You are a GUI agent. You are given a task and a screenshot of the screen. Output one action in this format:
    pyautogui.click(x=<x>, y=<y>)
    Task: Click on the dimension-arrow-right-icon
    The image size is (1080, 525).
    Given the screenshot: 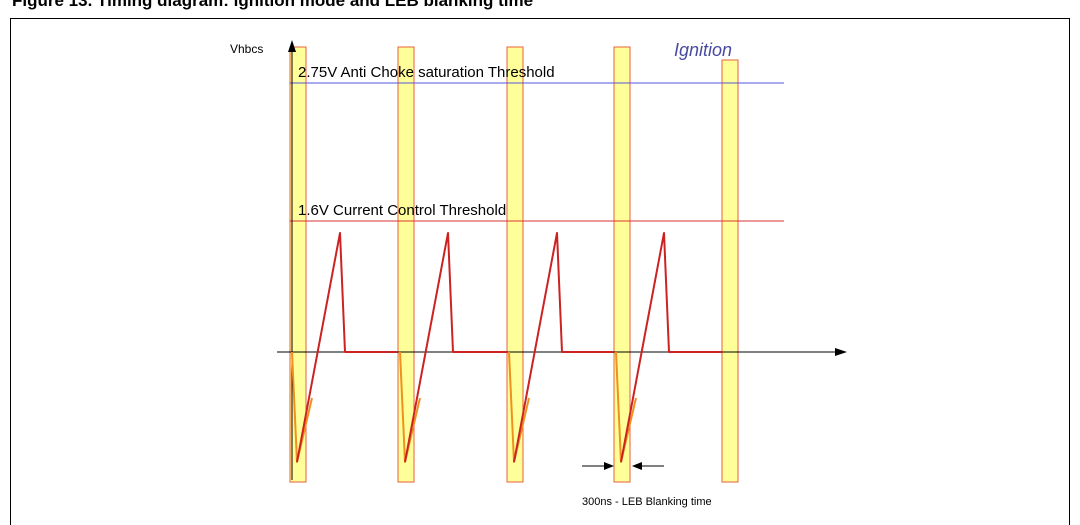 What is the action you would take?
    pyautogui.click(x=609, y=466)
    